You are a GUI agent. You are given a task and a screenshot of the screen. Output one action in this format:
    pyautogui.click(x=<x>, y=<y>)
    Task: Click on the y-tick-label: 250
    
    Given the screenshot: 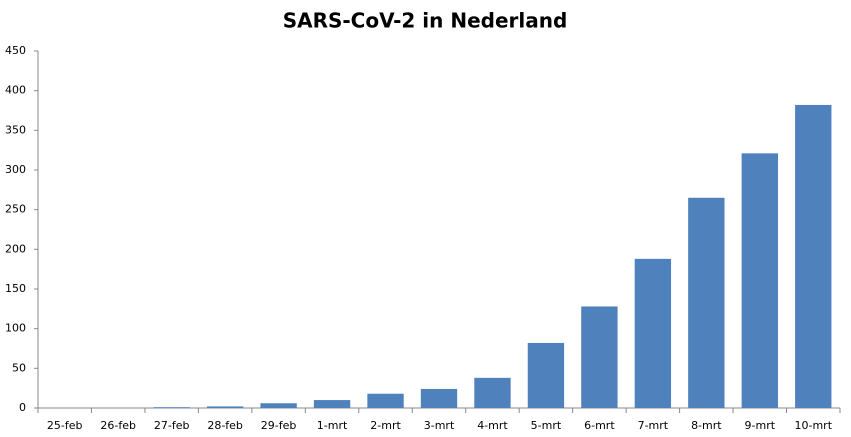 What is the action you would take?
    pyautogui.click(x=15, y=209)
    